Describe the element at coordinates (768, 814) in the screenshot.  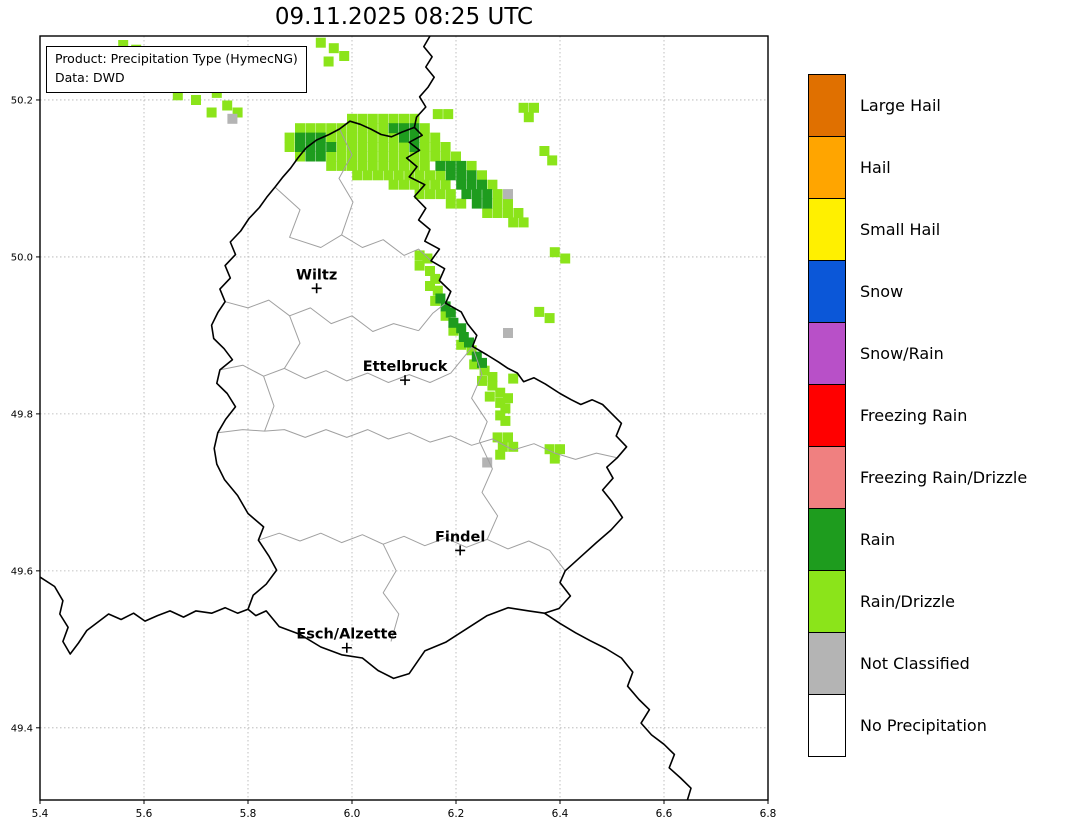
I see `x-tick-label: 6.8` at that location.